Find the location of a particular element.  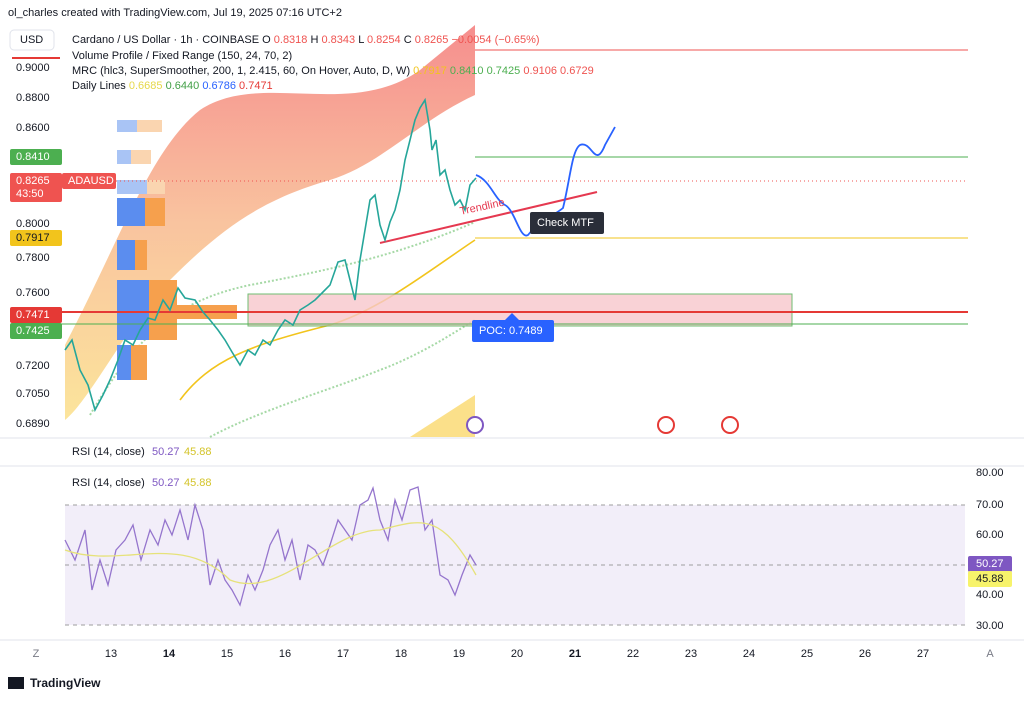

time-label: 16 is located at coordinates (285, 654).